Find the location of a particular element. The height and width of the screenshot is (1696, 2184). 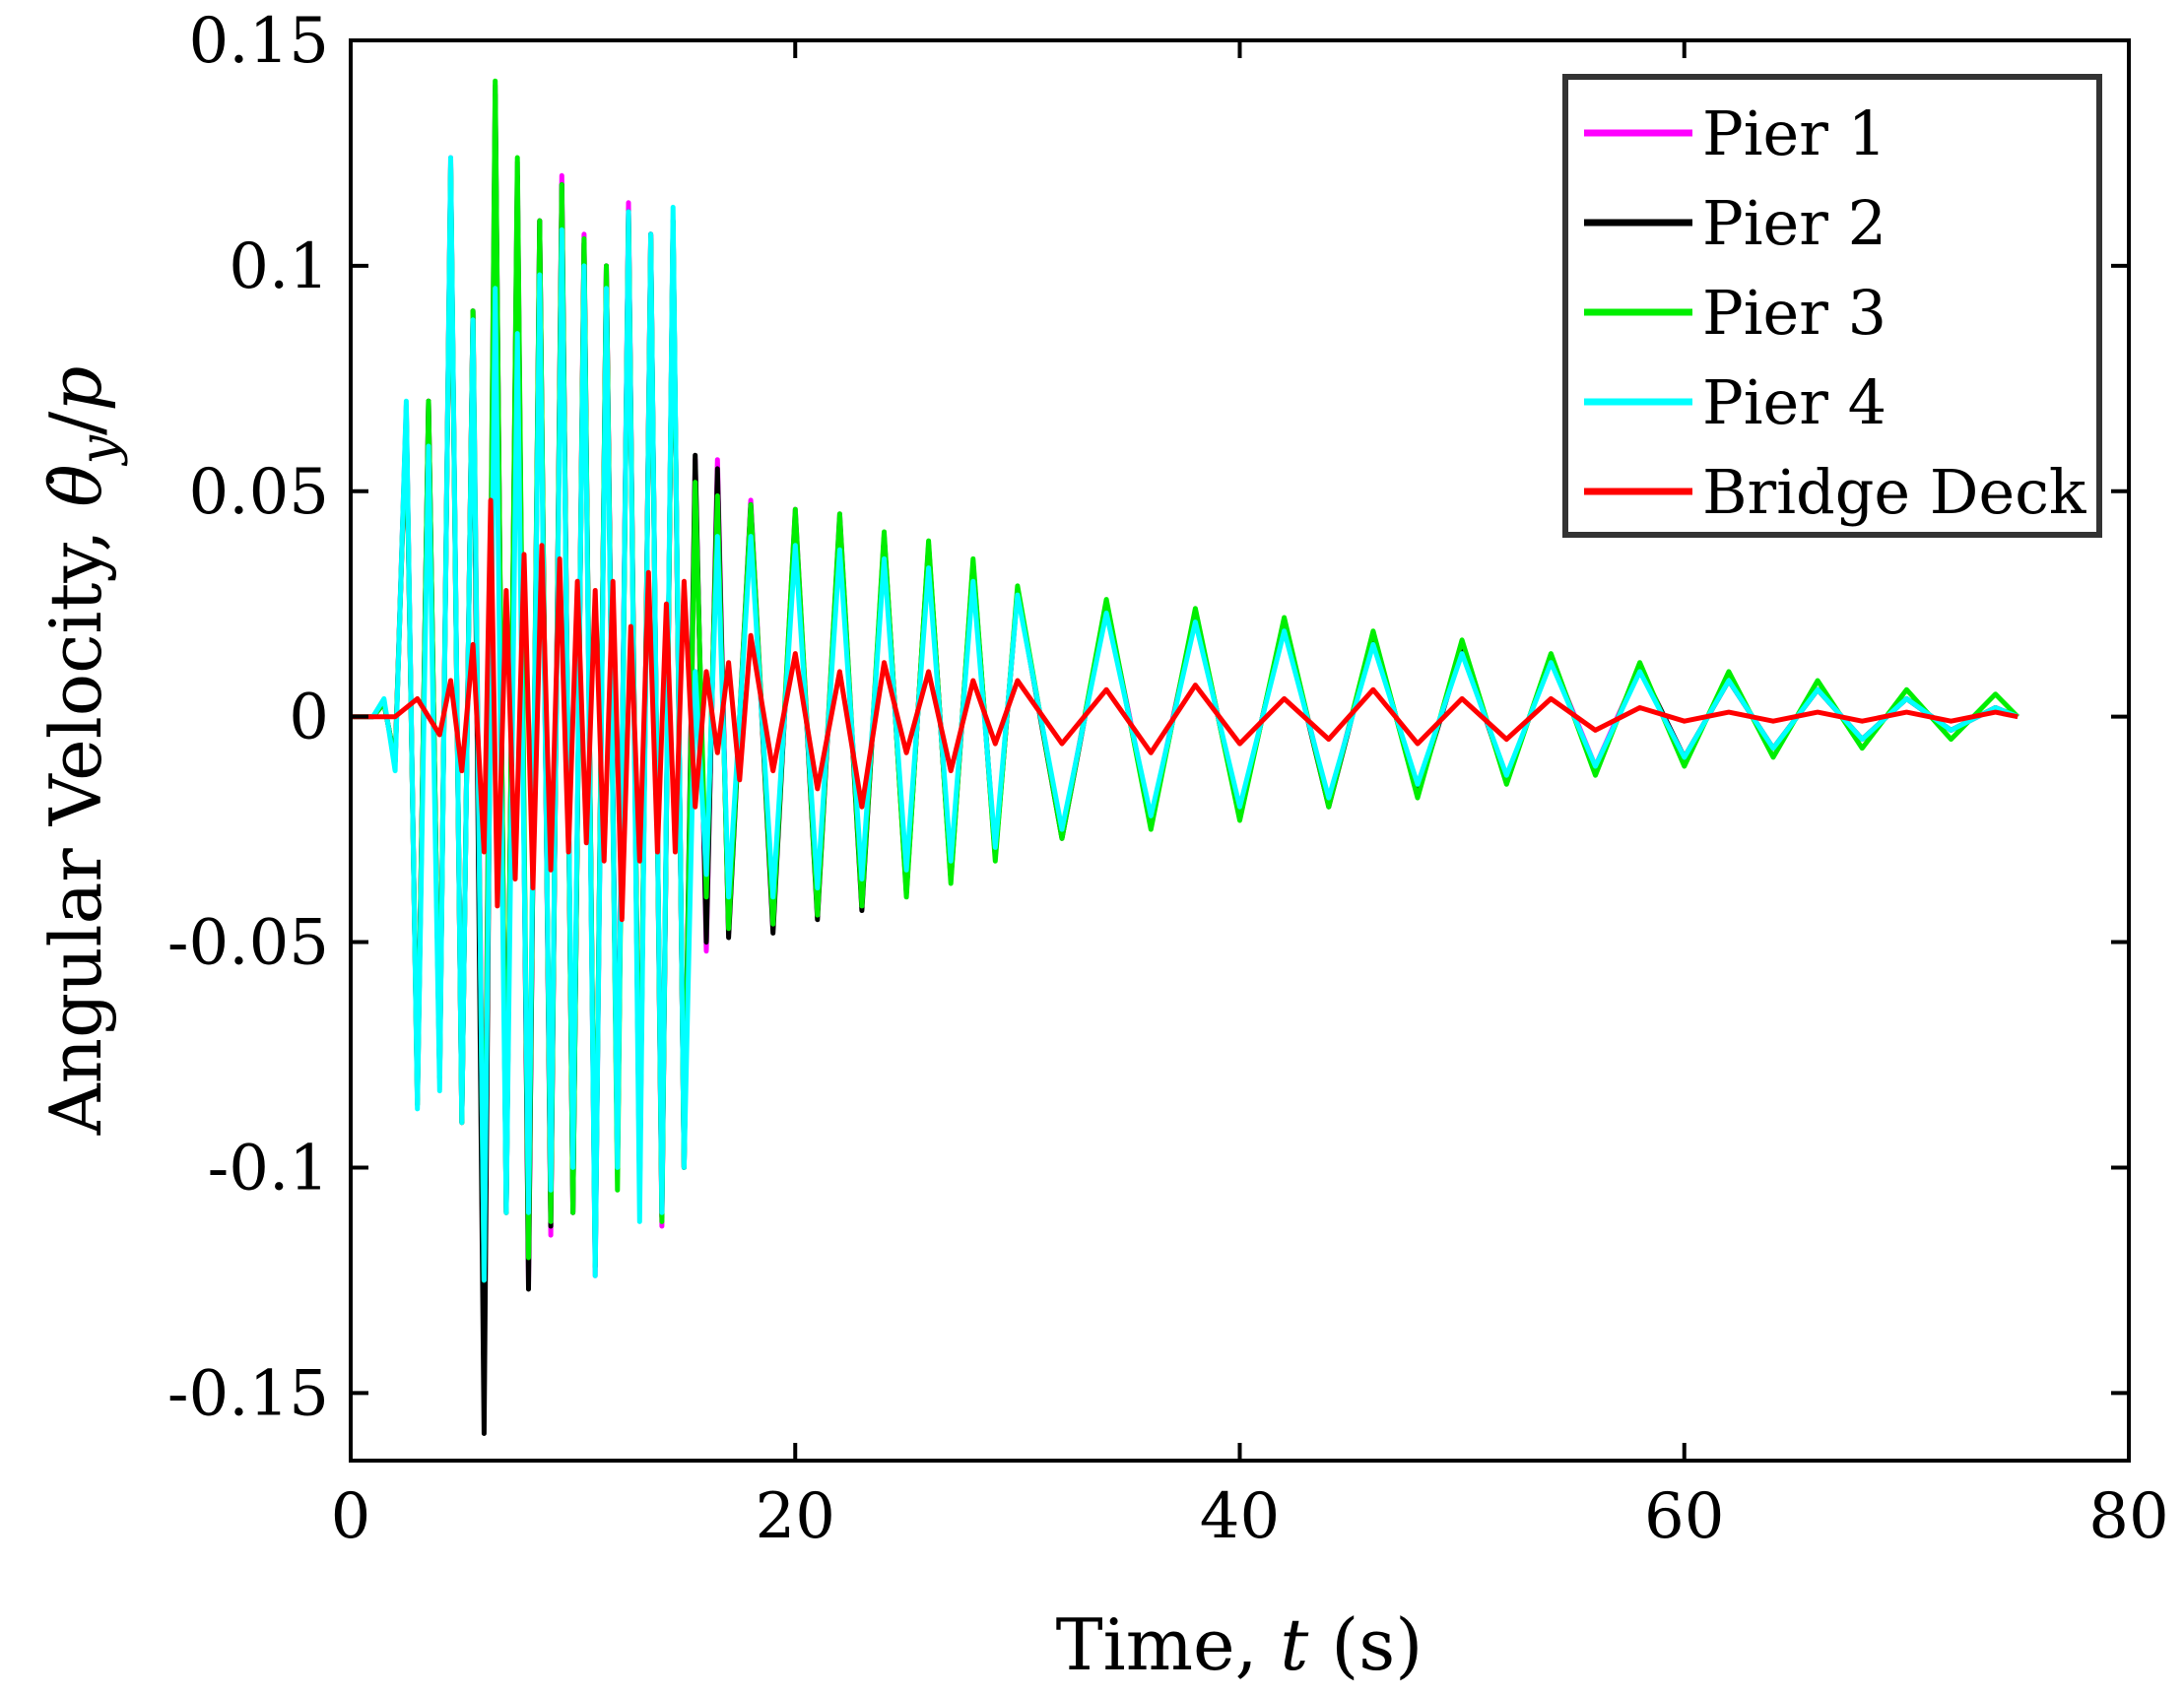

y-tick-label: -0.05 is located at coordinates (248, 943).